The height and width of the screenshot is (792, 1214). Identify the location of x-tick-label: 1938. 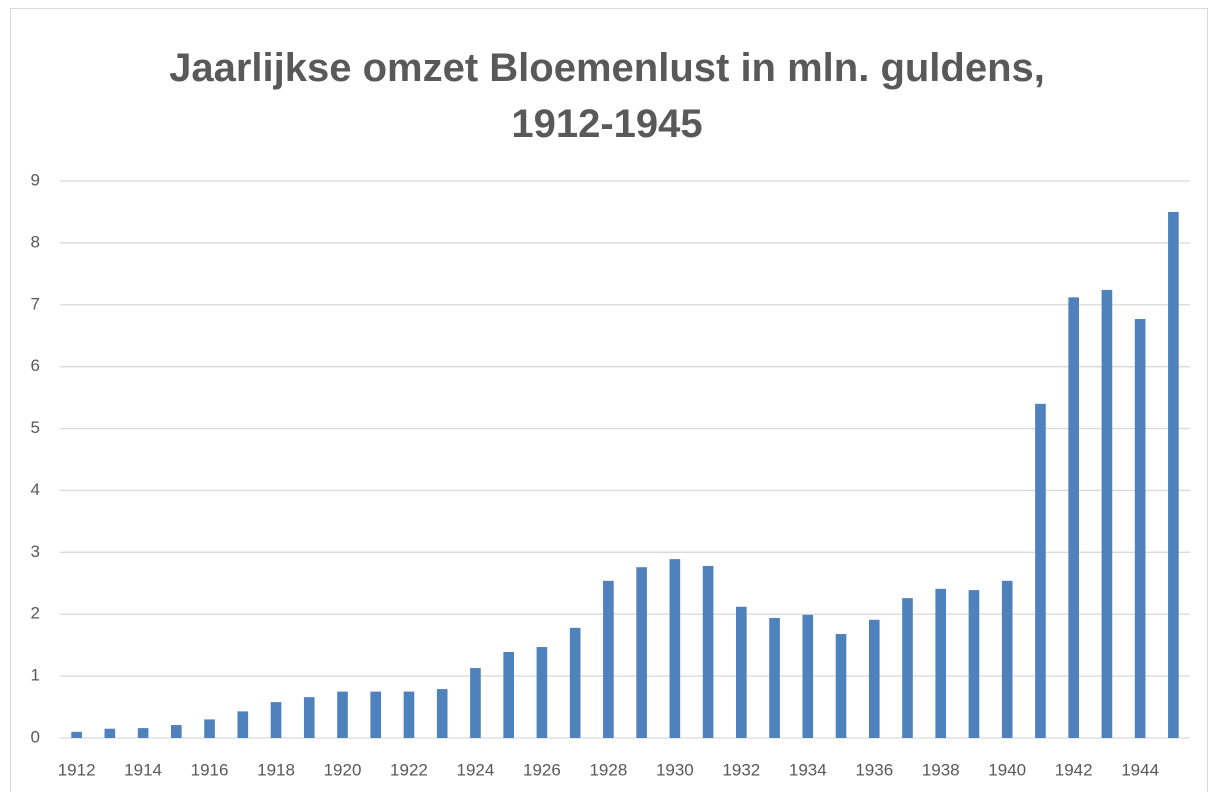
(941, 769).